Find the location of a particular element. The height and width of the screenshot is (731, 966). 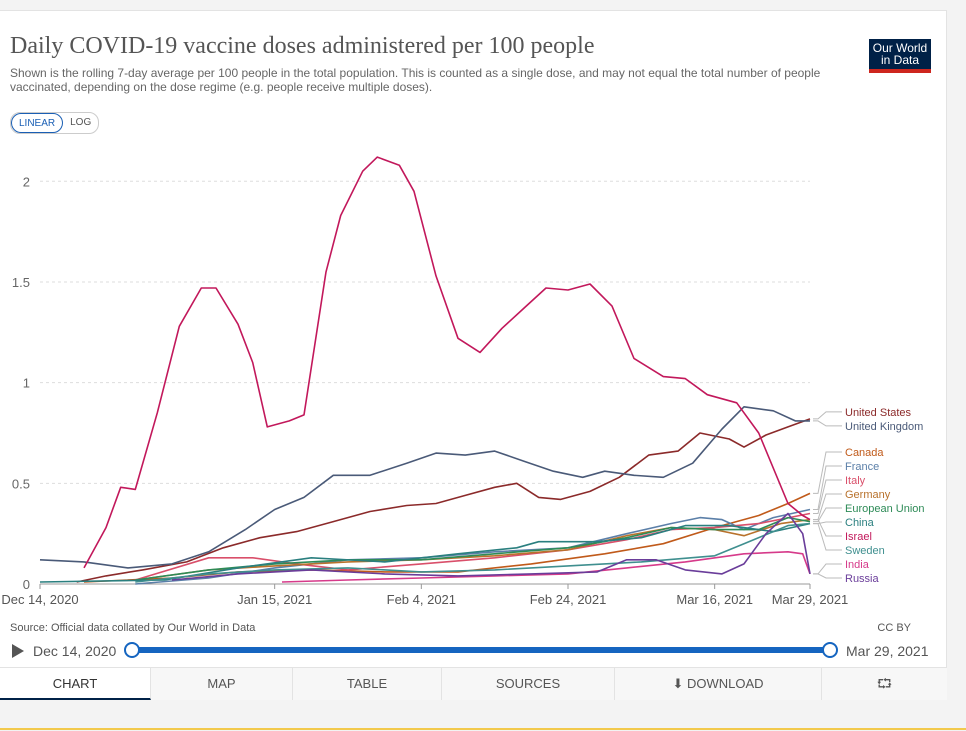

legend-label: India is located at coordinates (857, 565).